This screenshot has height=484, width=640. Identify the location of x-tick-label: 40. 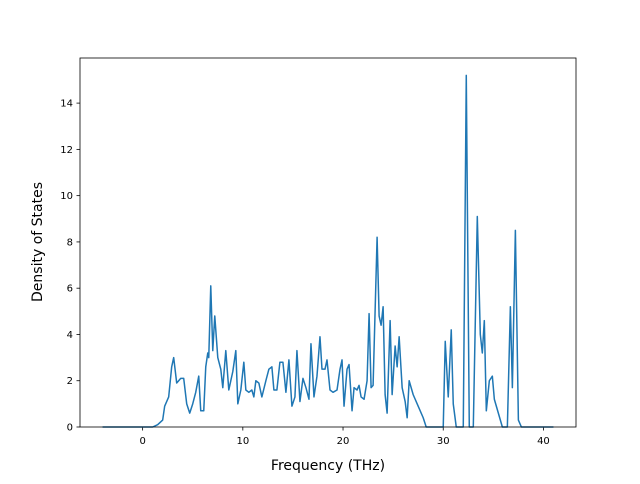
(543, 441).